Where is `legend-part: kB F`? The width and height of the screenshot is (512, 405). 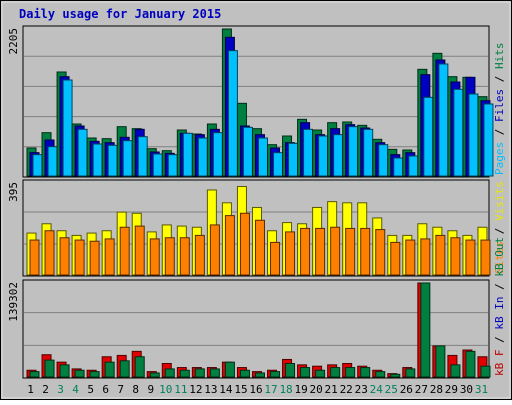
legend-part: kB F is located at coordinates (499, 363).